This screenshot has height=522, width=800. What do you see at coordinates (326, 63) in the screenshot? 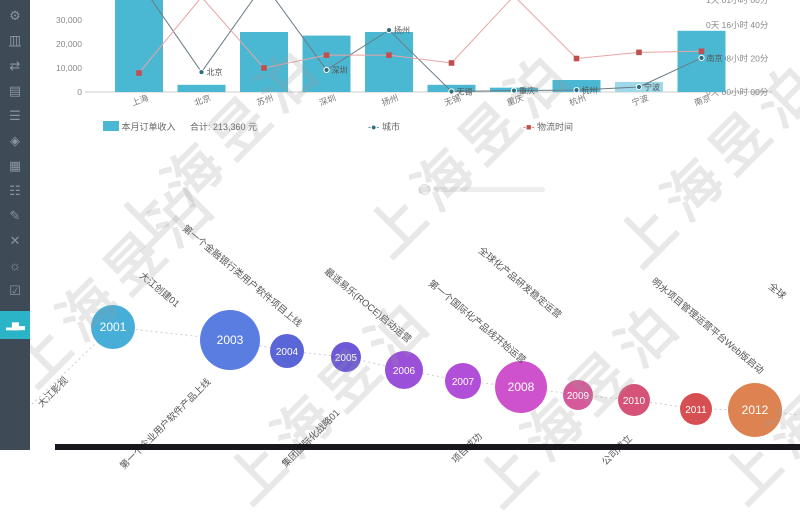
I see `bar-深圳` at bounding box center [326, 63].